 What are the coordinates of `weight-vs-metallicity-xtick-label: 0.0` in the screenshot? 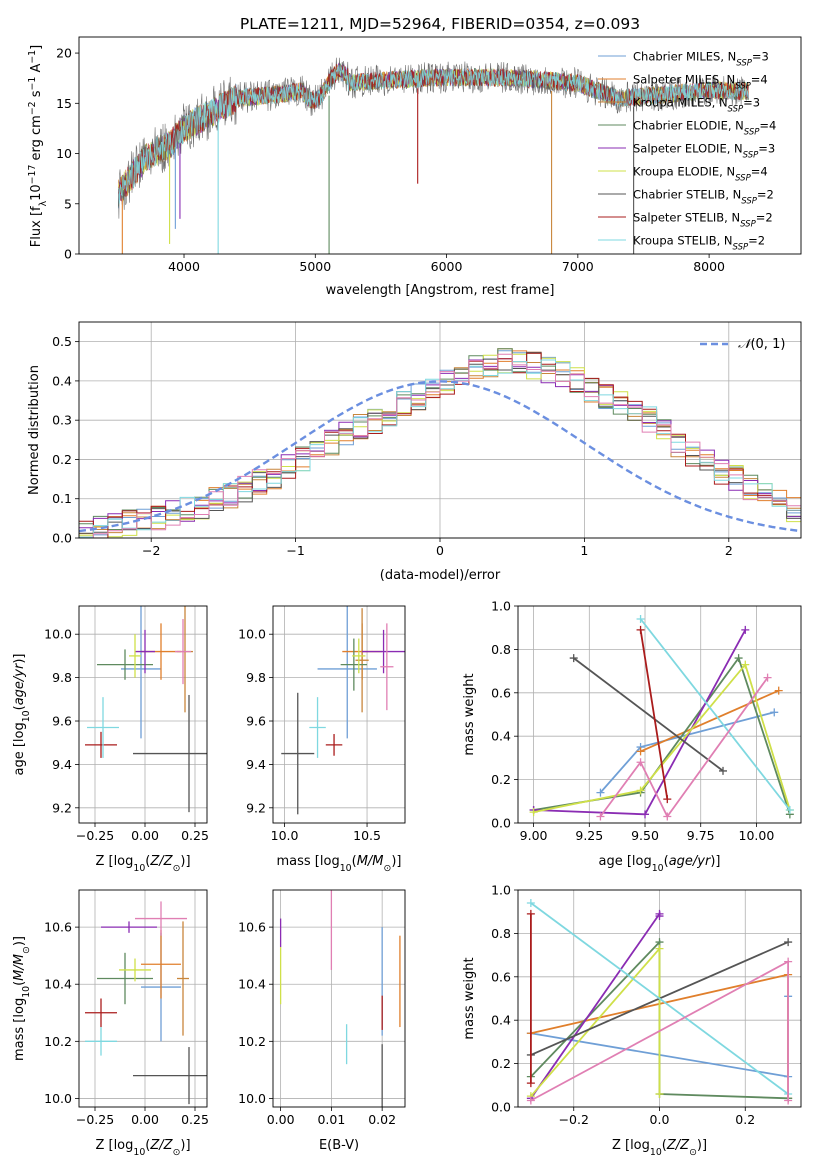 It's located at (660, 1119).